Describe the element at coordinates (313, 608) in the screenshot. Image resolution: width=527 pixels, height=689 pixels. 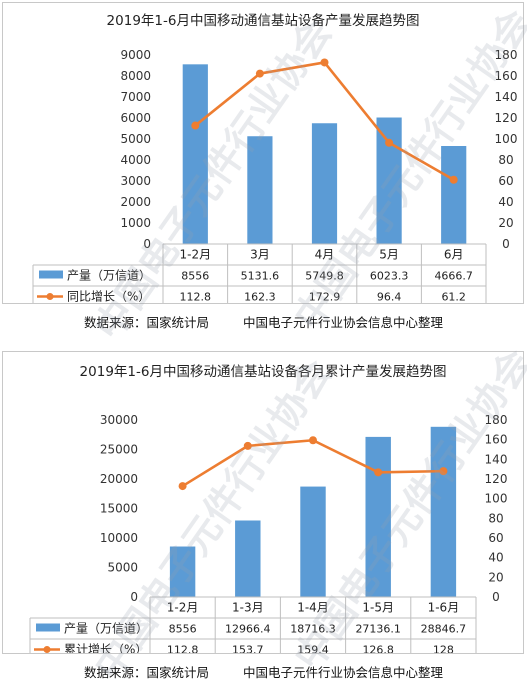
I see `x-tick-label: 1-4月` at that location.